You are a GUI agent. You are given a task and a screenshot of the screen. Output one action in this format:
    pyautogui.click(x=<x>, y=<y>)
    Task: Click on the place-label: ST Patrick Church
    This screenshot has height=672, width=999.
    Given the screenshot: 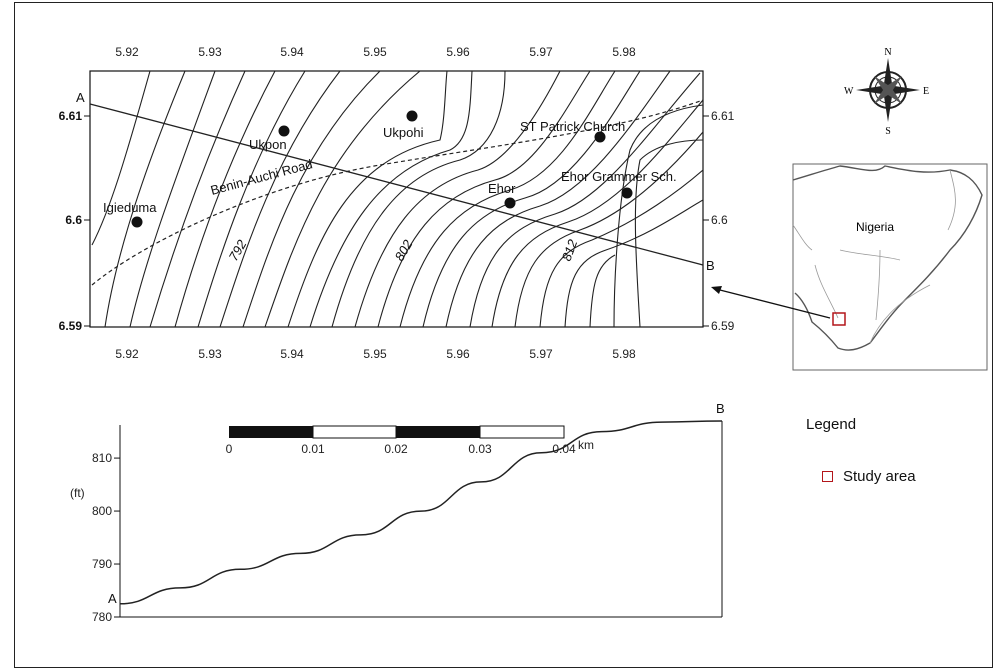 What is the action you would take?
    pyautogui.click(x=572, y=126)
    